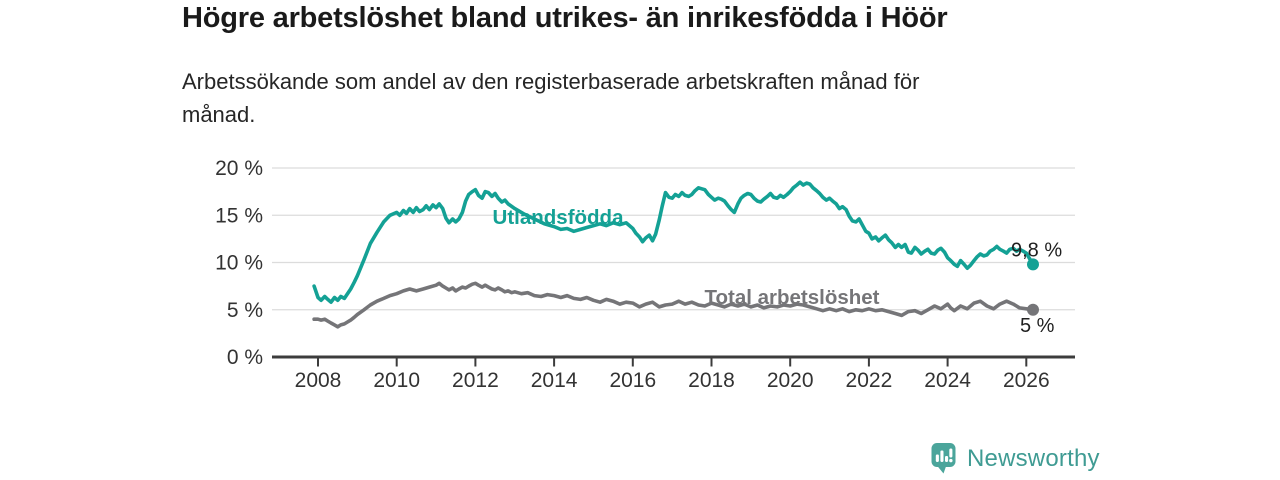 The image size is (1280, 480). What do you see at coordinates (475, 380) in the screenshot?
I see `x-axis-tick-label: 2012` at bounding box center [475, 380].